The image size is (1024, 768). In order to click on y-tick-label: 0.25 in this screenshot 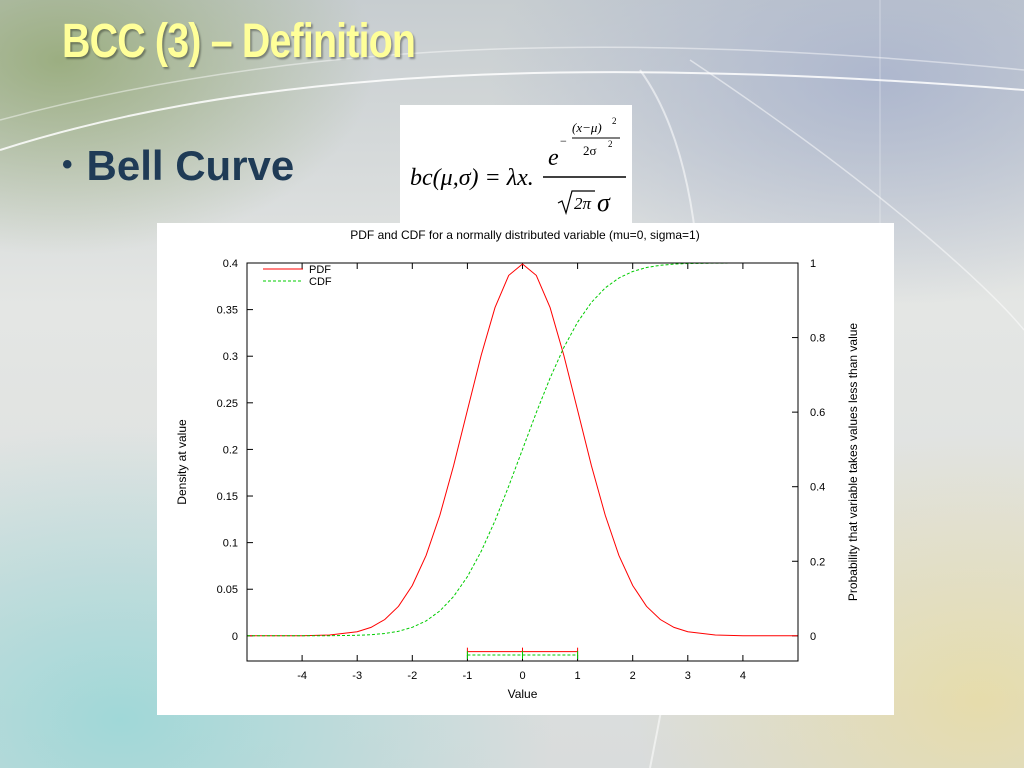, I will do `click(227, 404)`.